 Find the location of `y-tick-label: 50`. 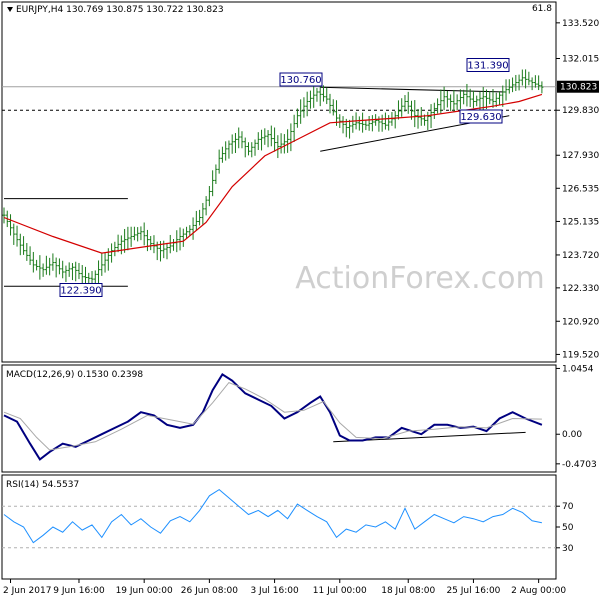

y-tick-label: 50 is located at coordinates (568, 528).